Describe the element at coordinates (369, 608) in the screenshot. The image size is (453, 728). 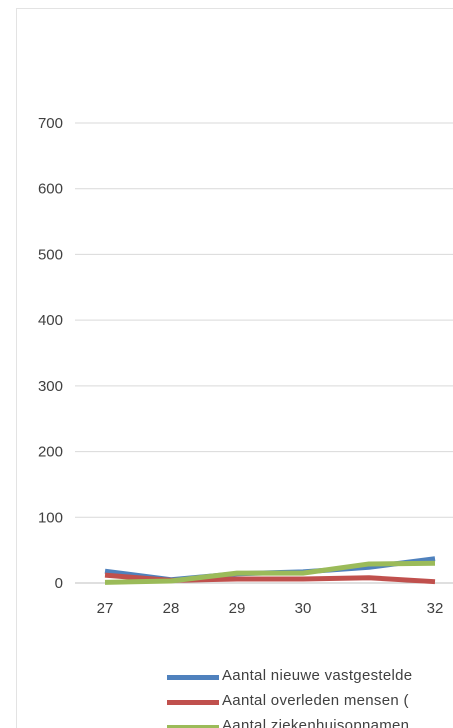
I see `x-tick-label: 31` at that location.